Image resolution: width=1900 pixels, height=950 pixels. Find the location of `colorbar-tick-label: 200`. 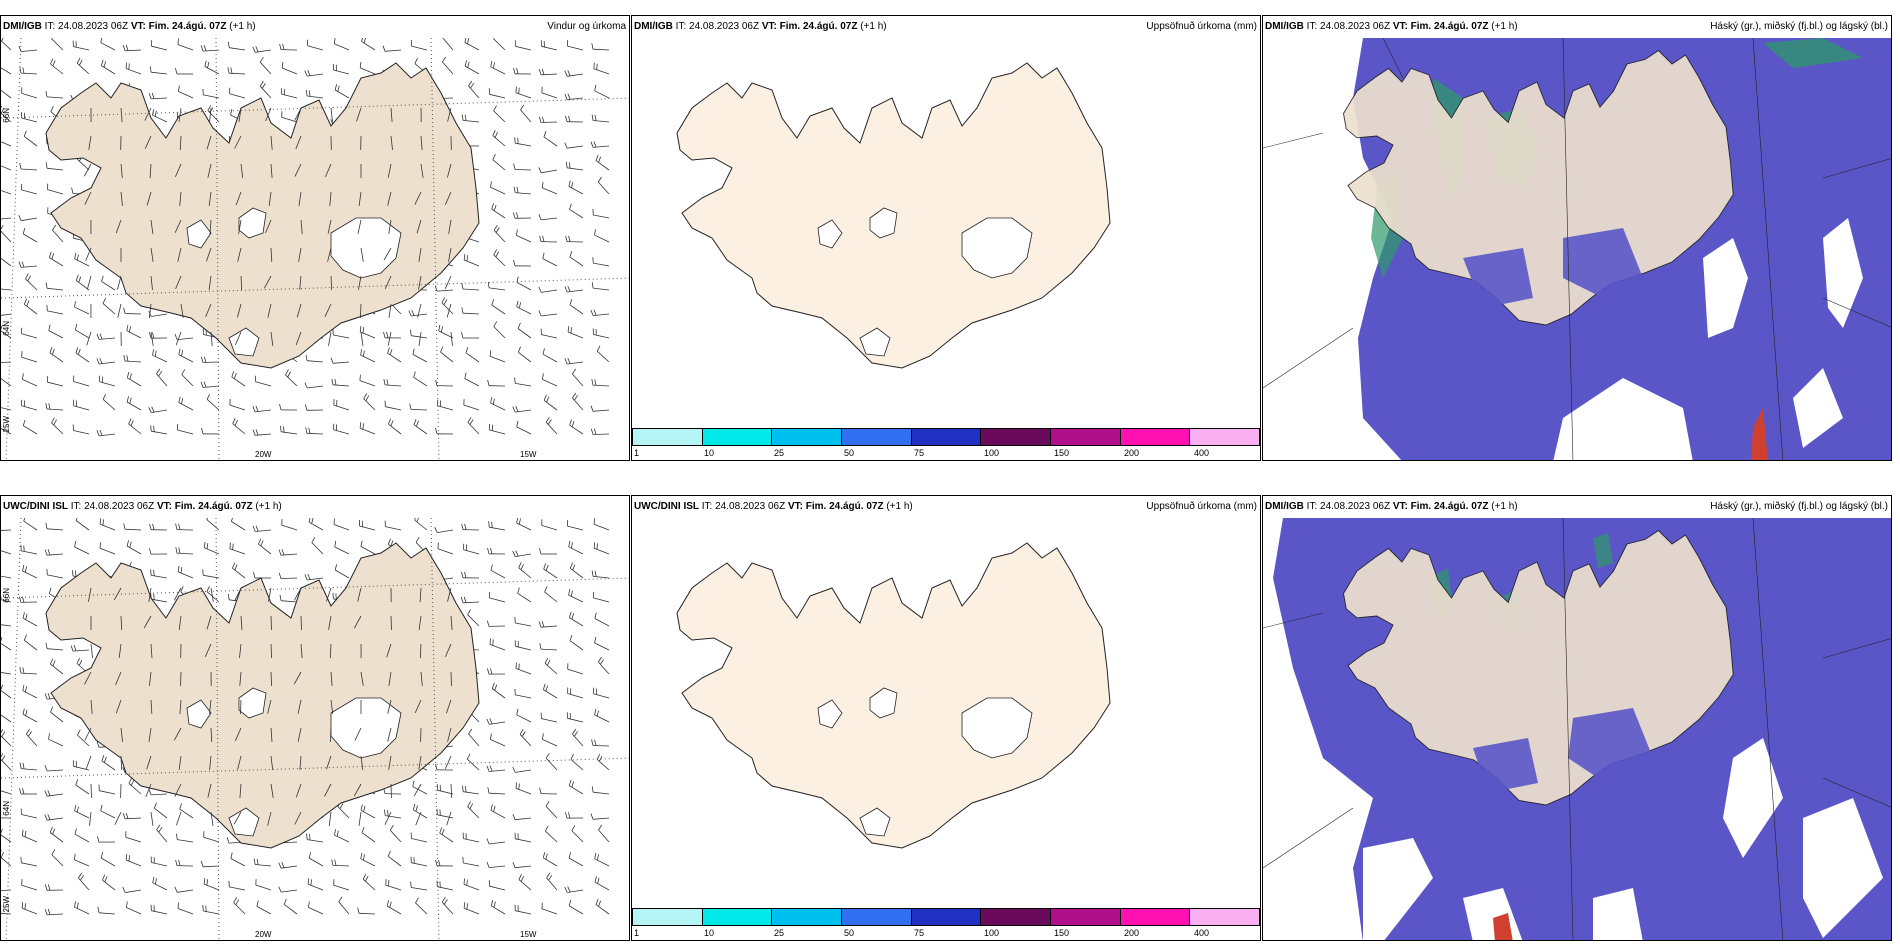

colorbar-tick-label: 200 is located at coordinates (1132, 933).